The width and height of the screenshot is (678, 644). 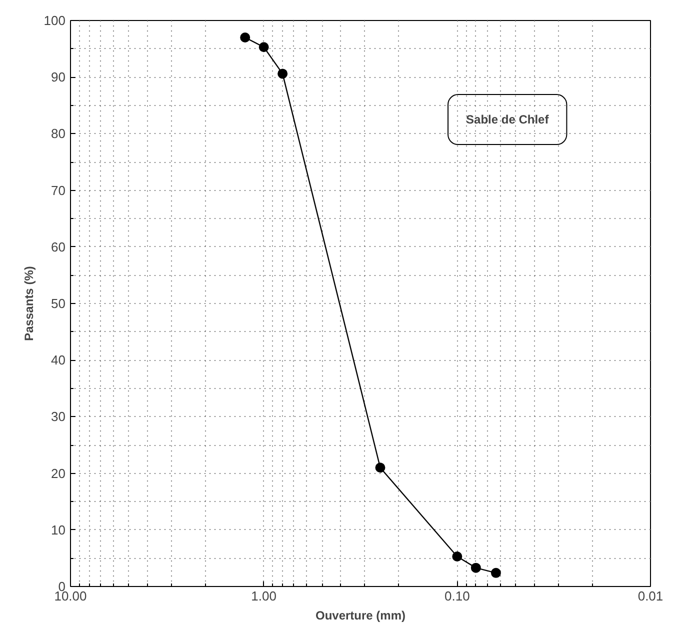 I want to click on y-tick-label: 10, so click(x=58, y=530).